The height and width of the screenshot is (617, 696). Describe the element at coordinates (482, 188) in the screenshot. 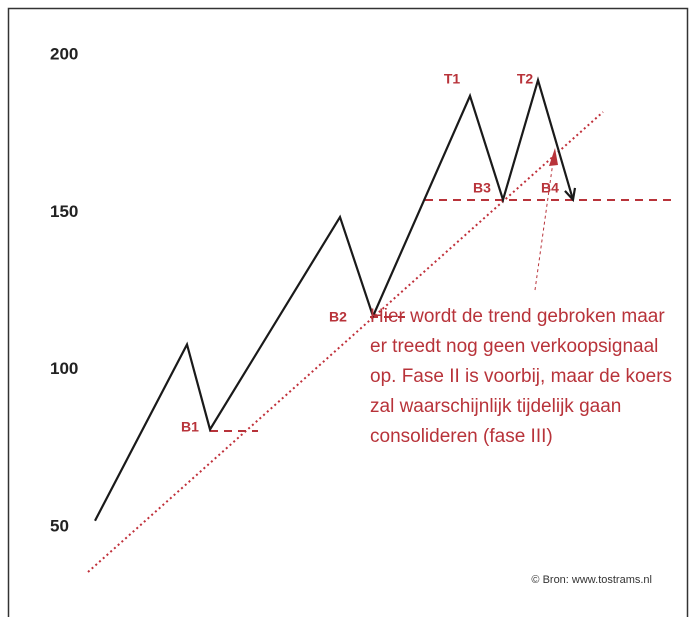

I see `point-label: B3` at that location.